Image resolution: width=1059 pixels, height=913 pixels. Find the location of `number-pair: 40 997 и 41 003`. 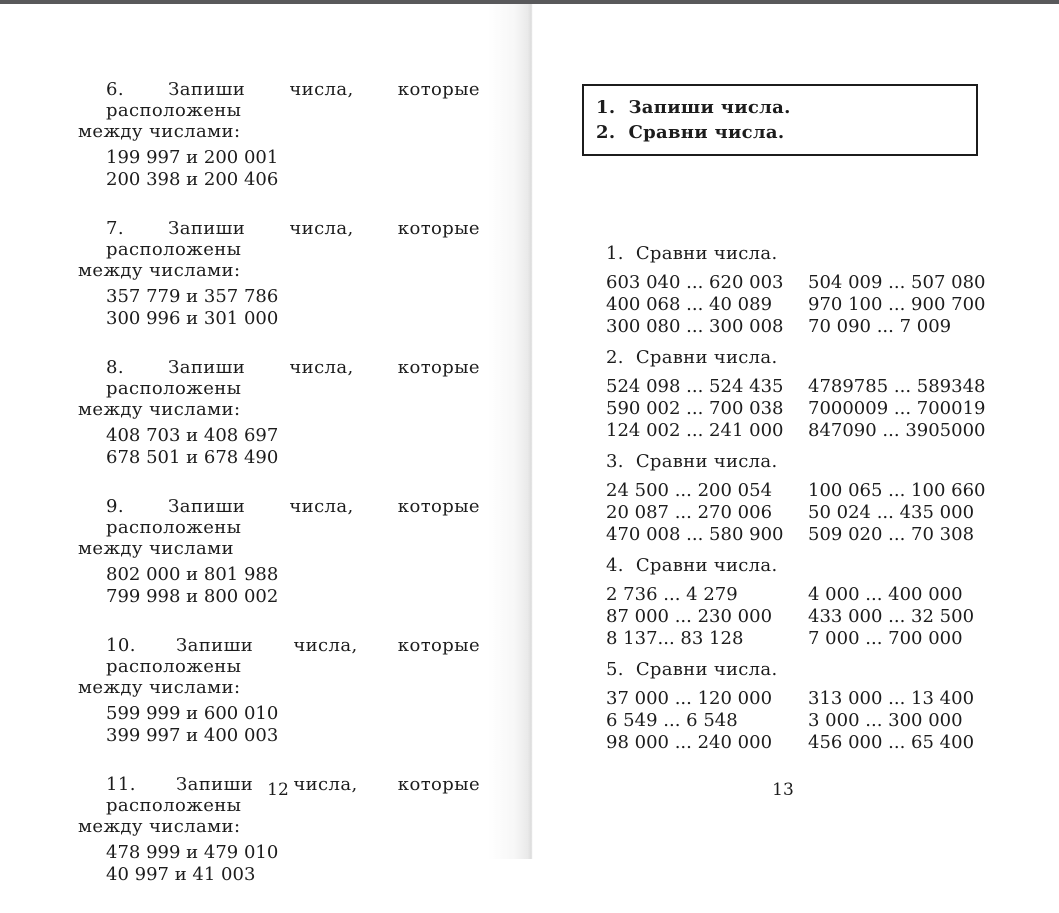

number-pair: 40 997 и 41 003 is located at coordinates (181, 874).